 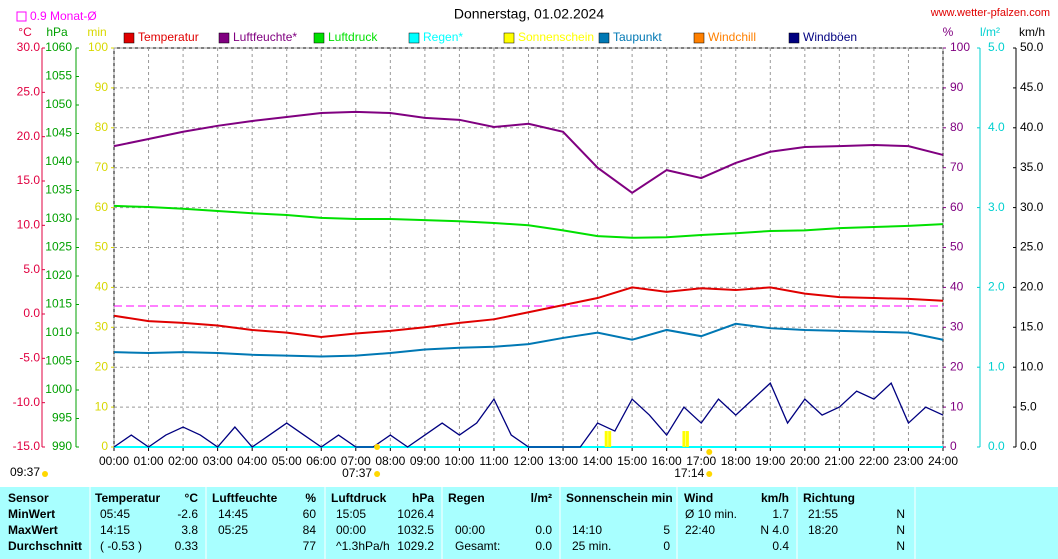 I want to click on y-tick-label: 990, so click(x=62, y=446).